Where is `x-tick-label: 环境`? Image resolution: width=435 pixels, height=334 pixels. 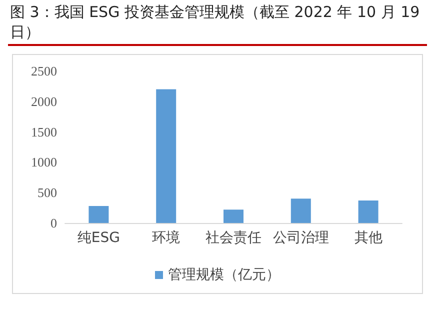 x-tick-label: 环境 is located at coordinates (166, 238).